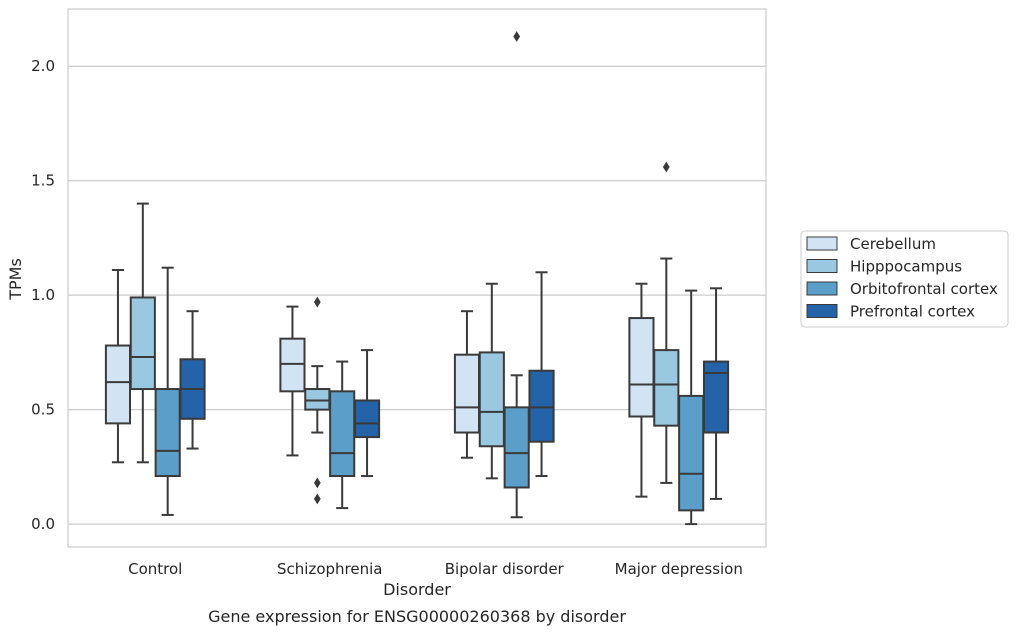 This screenshot has height=634, width=1018. Describe the element at coordinates (417, 589) in the screenshot. I see `x-axis-label: Disorder` at that location.